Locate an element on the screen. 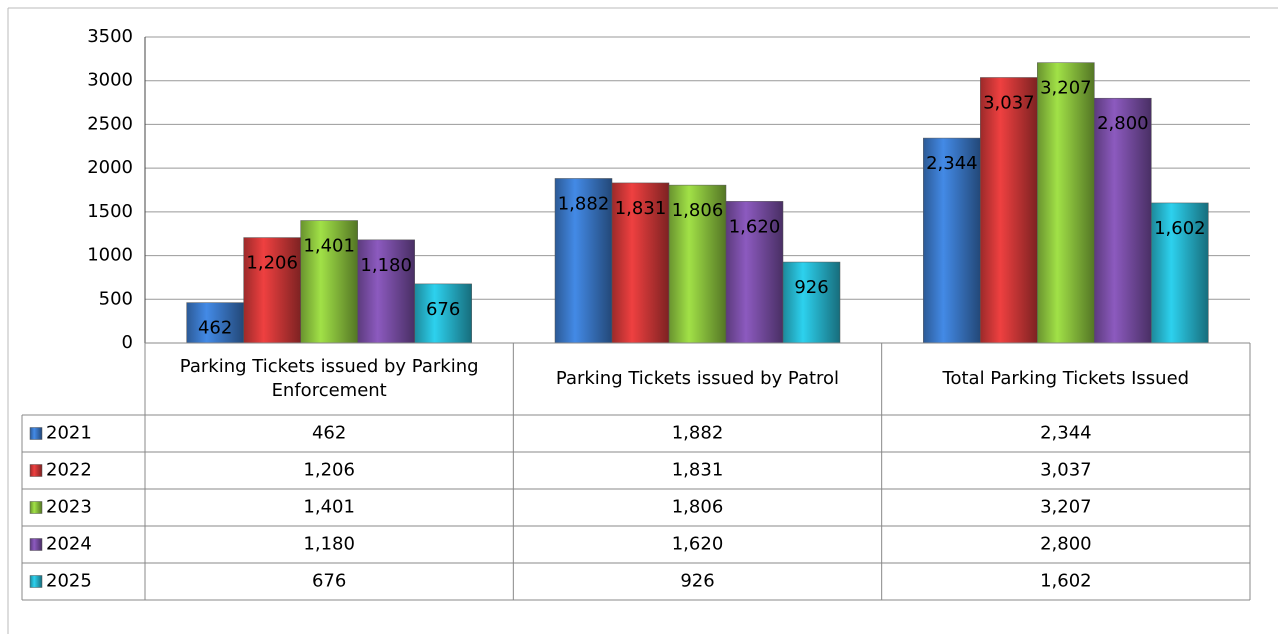 This screenshot has width=1278, height=634. legend-label: 2021 is located at coordinates (69, 433).